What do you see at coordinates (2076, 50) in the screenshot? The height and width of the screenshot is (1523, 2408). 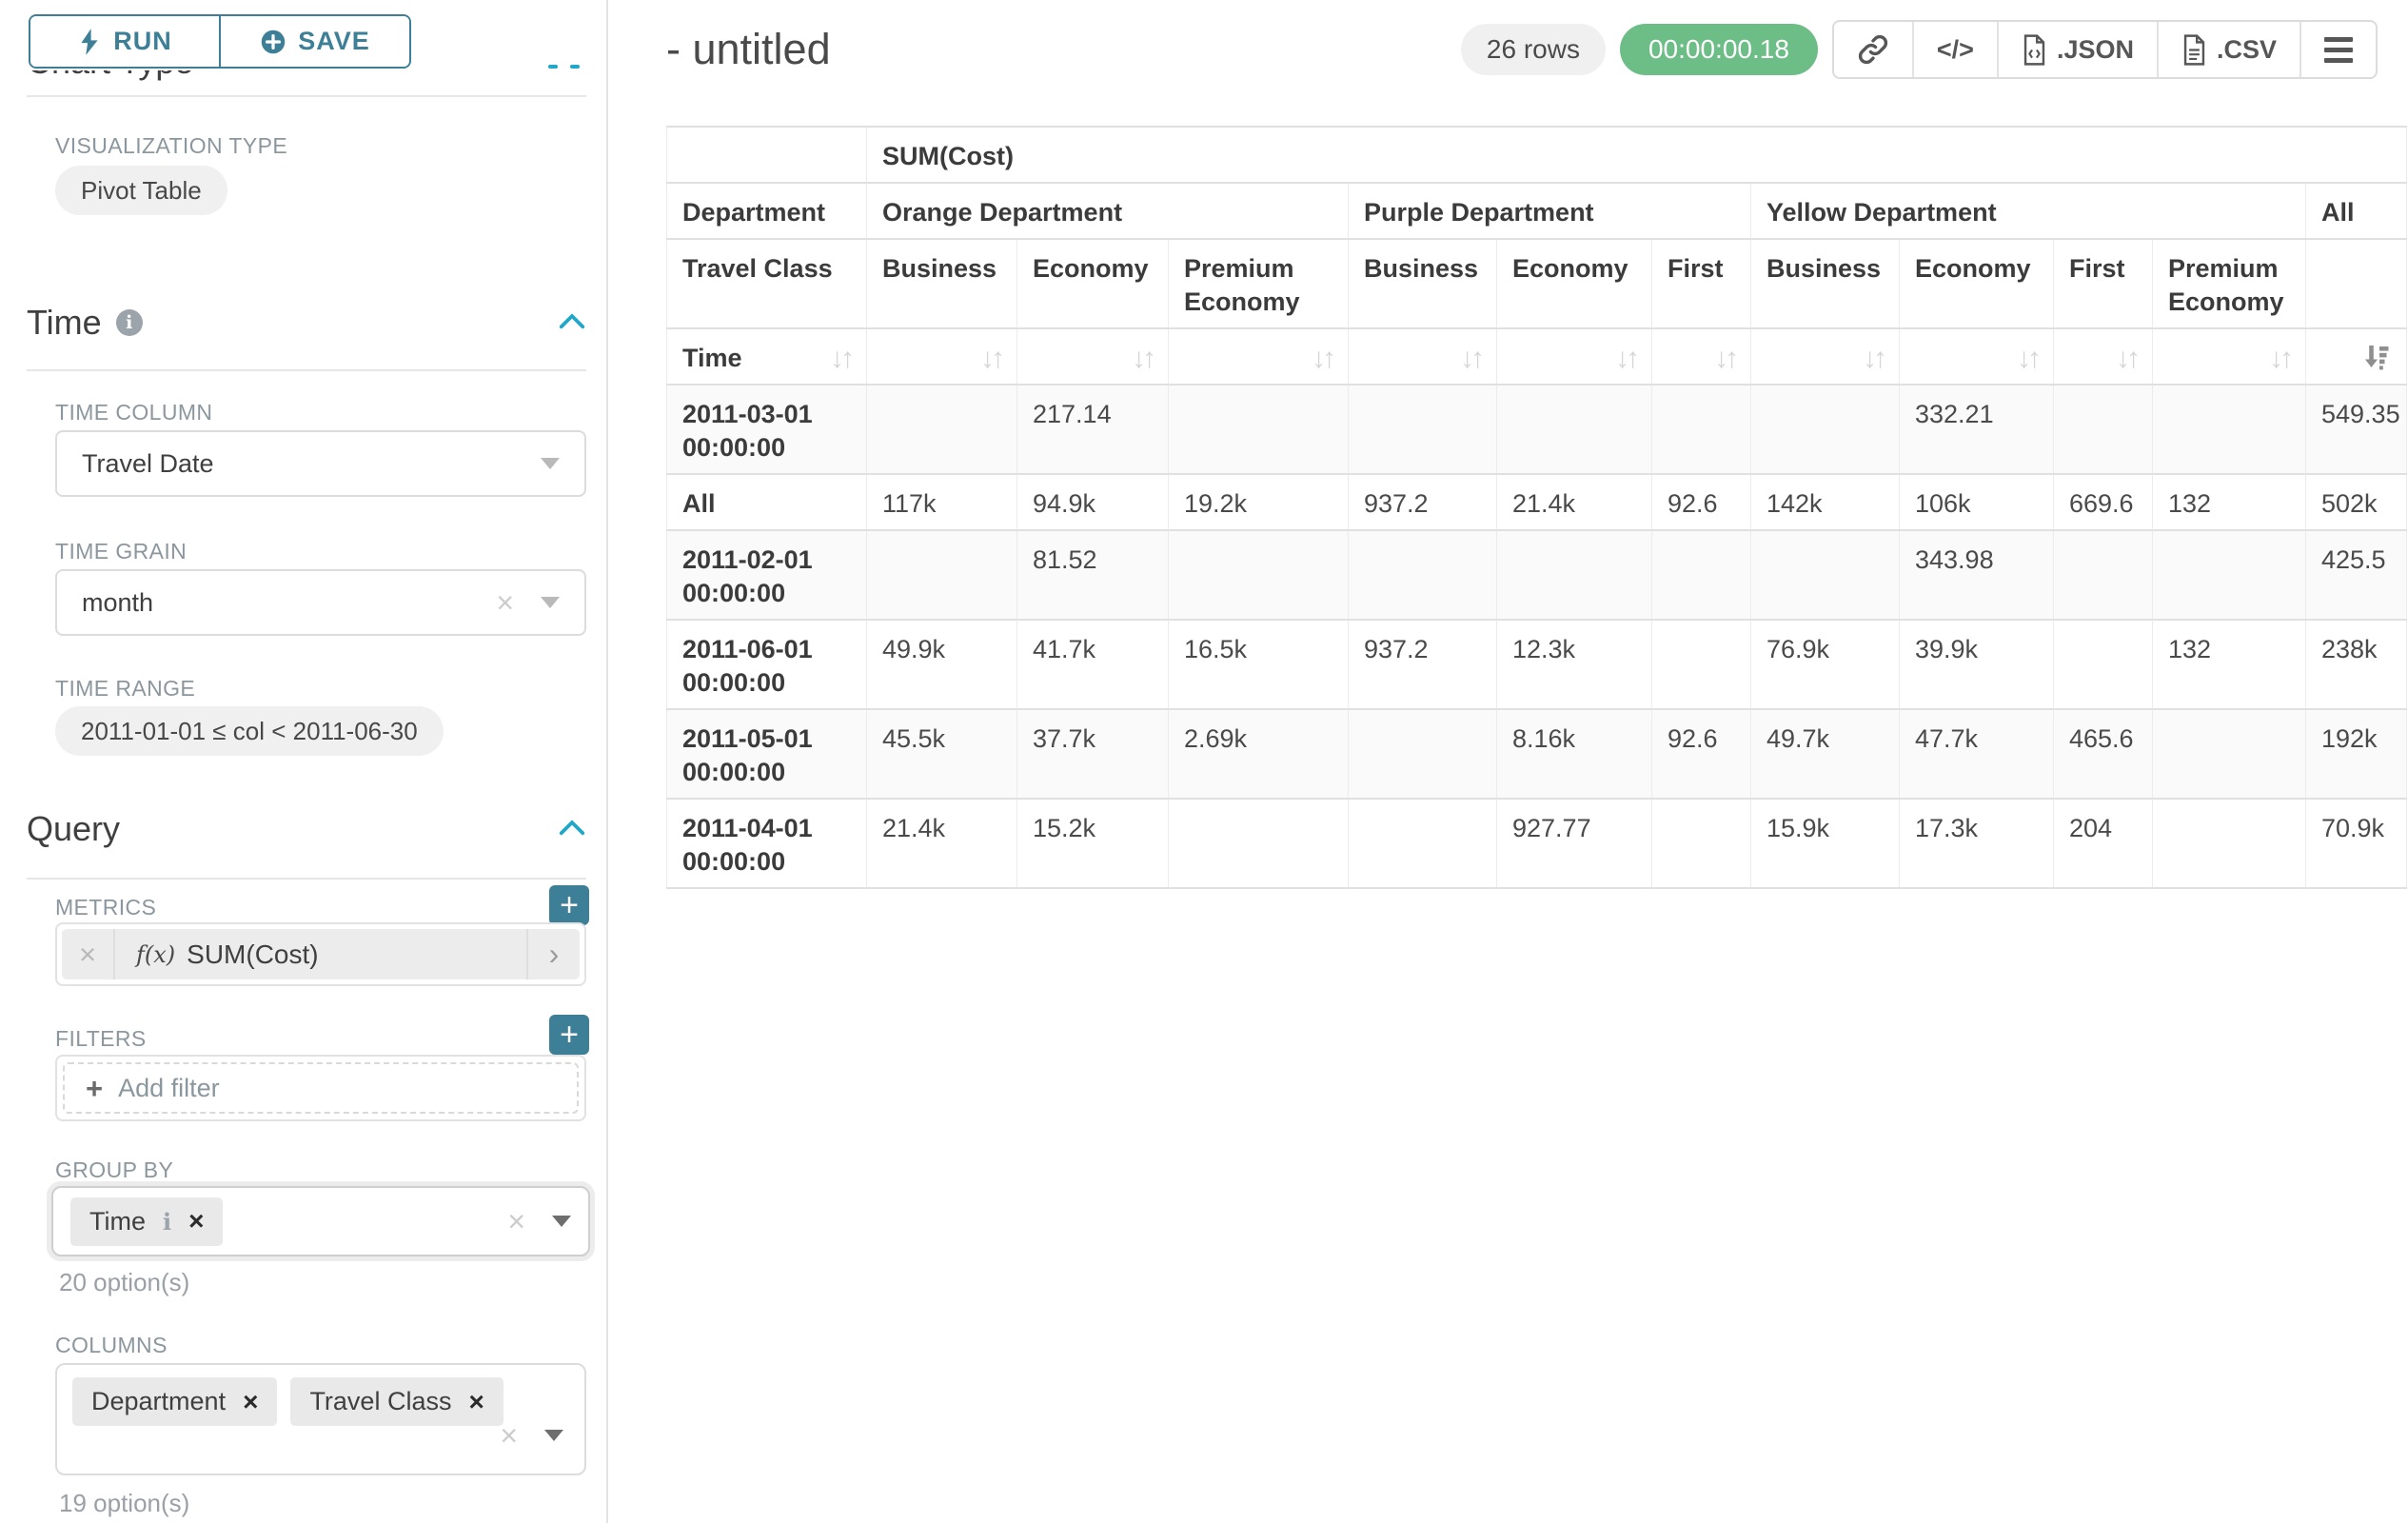 I see `export-json-button: .JSON` at bounding box center [2076, 50].